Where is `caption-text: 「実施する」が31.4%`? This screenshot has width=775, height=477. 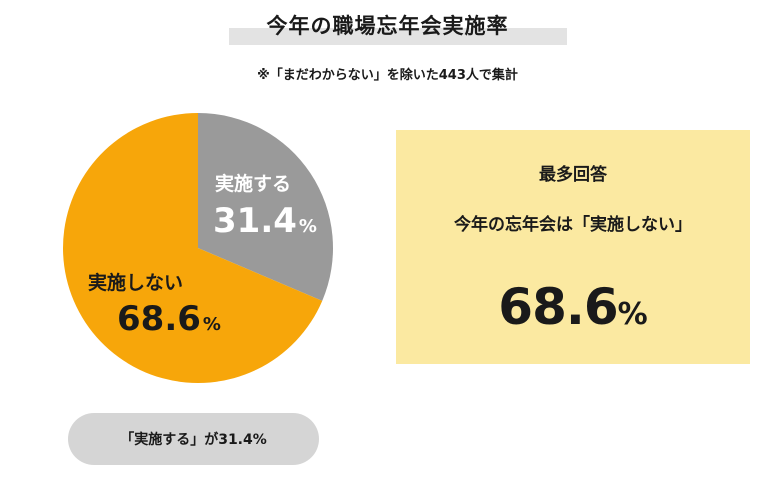
caption-text: 「実施する」が31.4% is located at coordinates (193, 440).